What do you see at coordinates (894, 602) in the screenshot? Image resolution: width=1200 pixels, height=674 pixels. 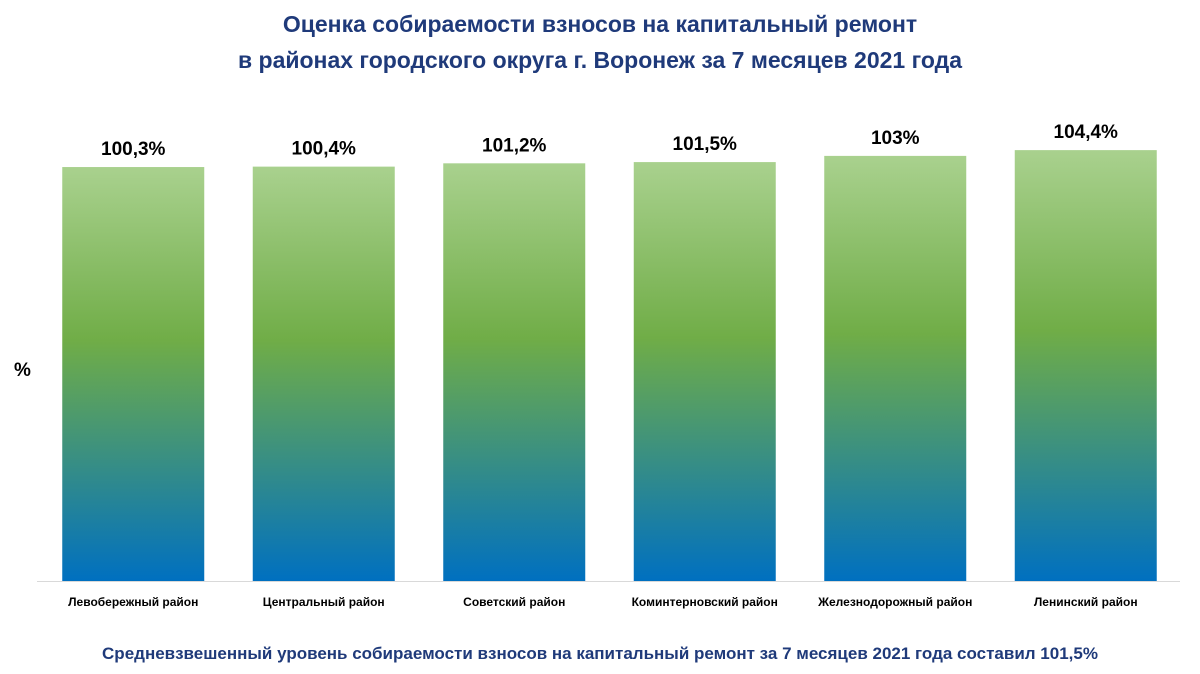 I see `category-label-5: Железнодорожный район` at bounding box center [894, 602].